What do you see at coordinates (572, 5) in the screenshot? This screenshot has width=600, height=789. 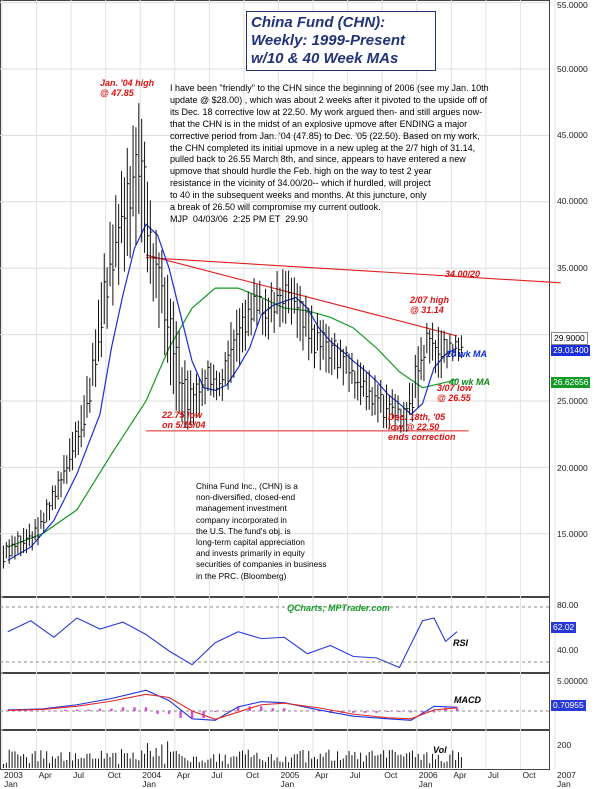 I see `y-tick-55: 55.0000` at bounding box center [572, 5].